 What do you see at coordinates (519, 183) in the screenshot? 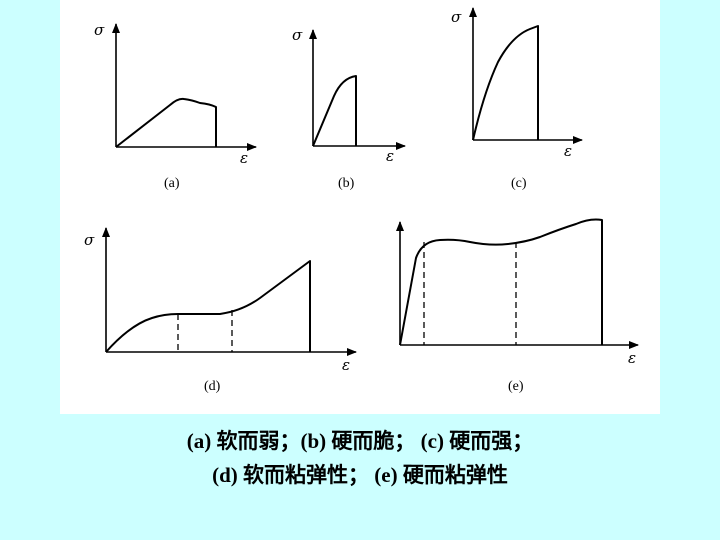
I see `panel-c-label: (c)` at bounding box center [519, 183].